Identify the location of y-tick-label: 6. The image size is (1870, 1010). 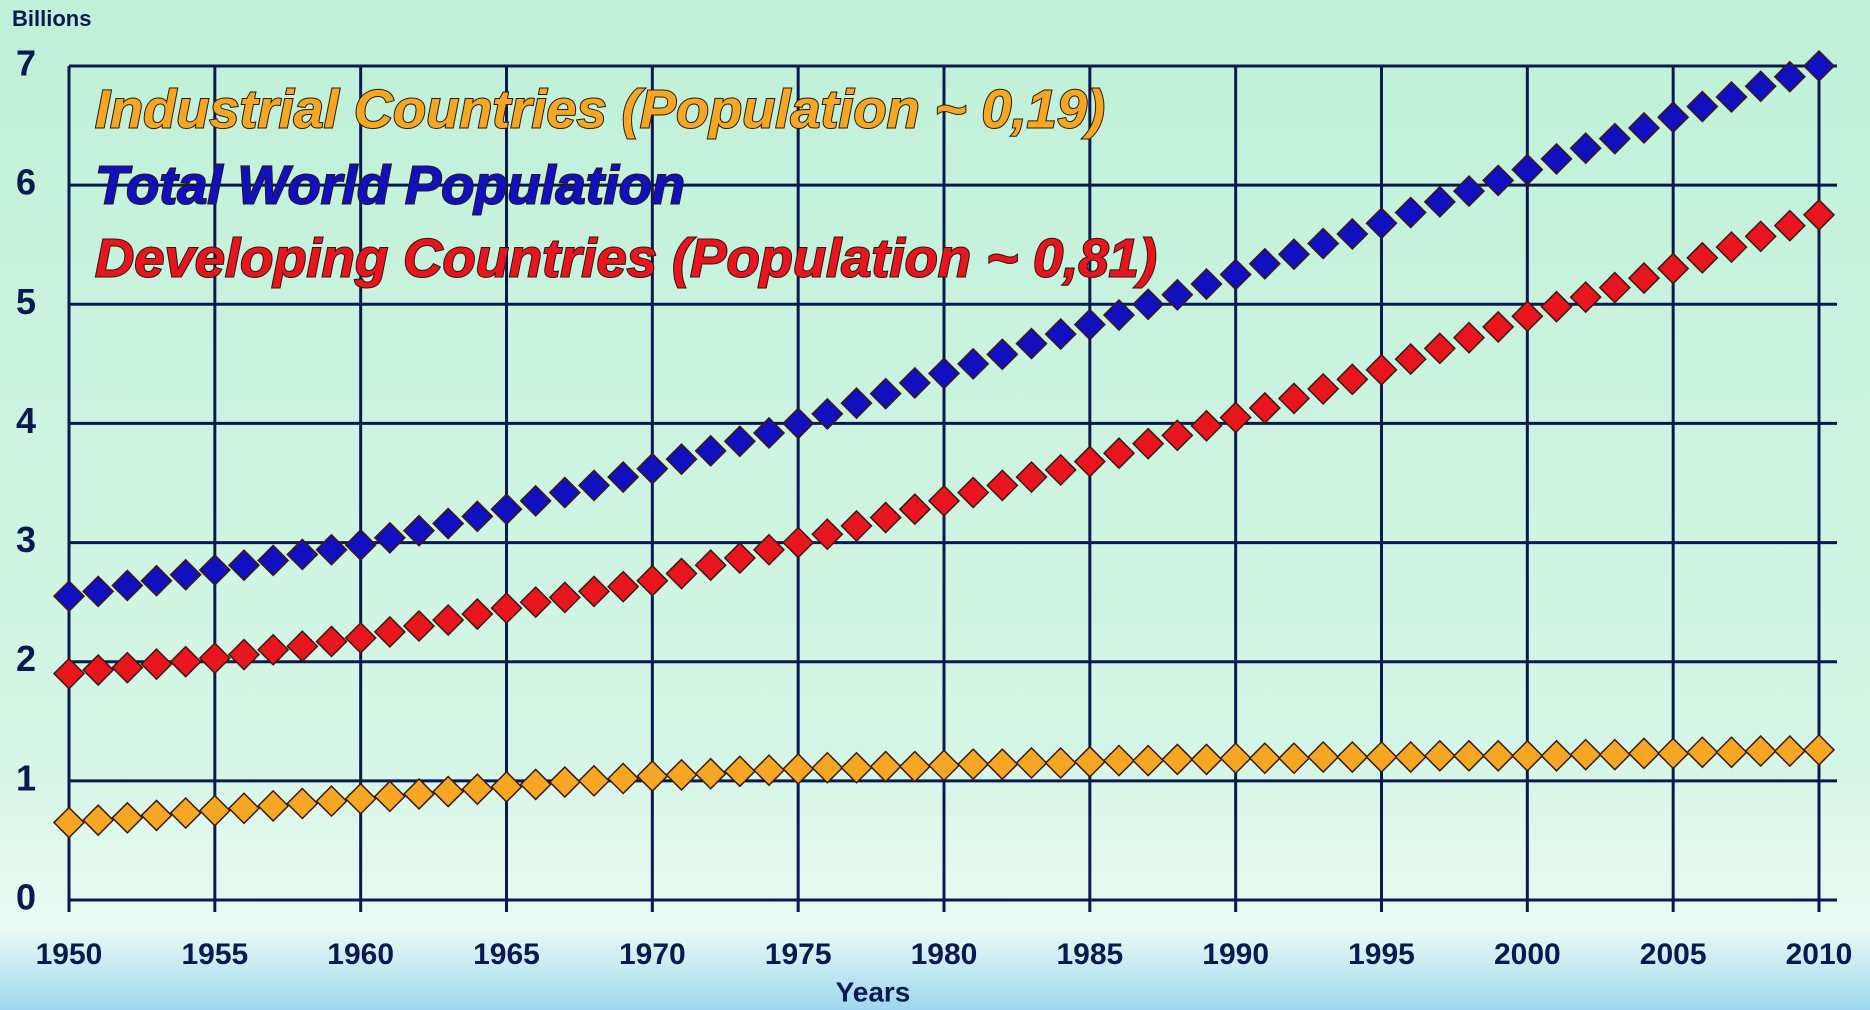
(26, 182).